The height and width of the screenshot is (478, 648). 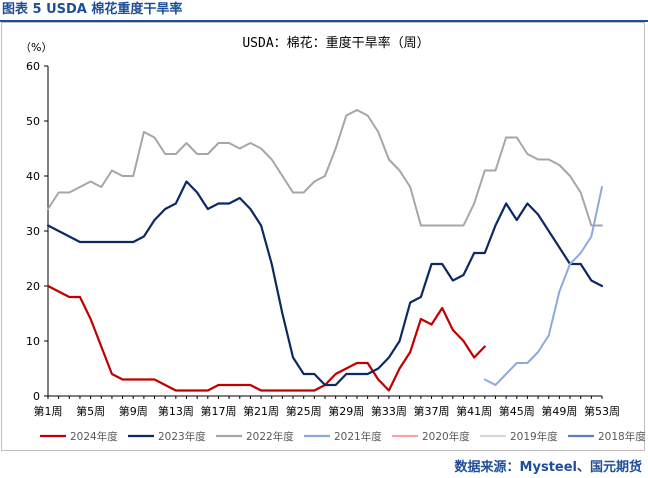 I want to click on x-tick-label: 第37周, so click(x=432, y=411).